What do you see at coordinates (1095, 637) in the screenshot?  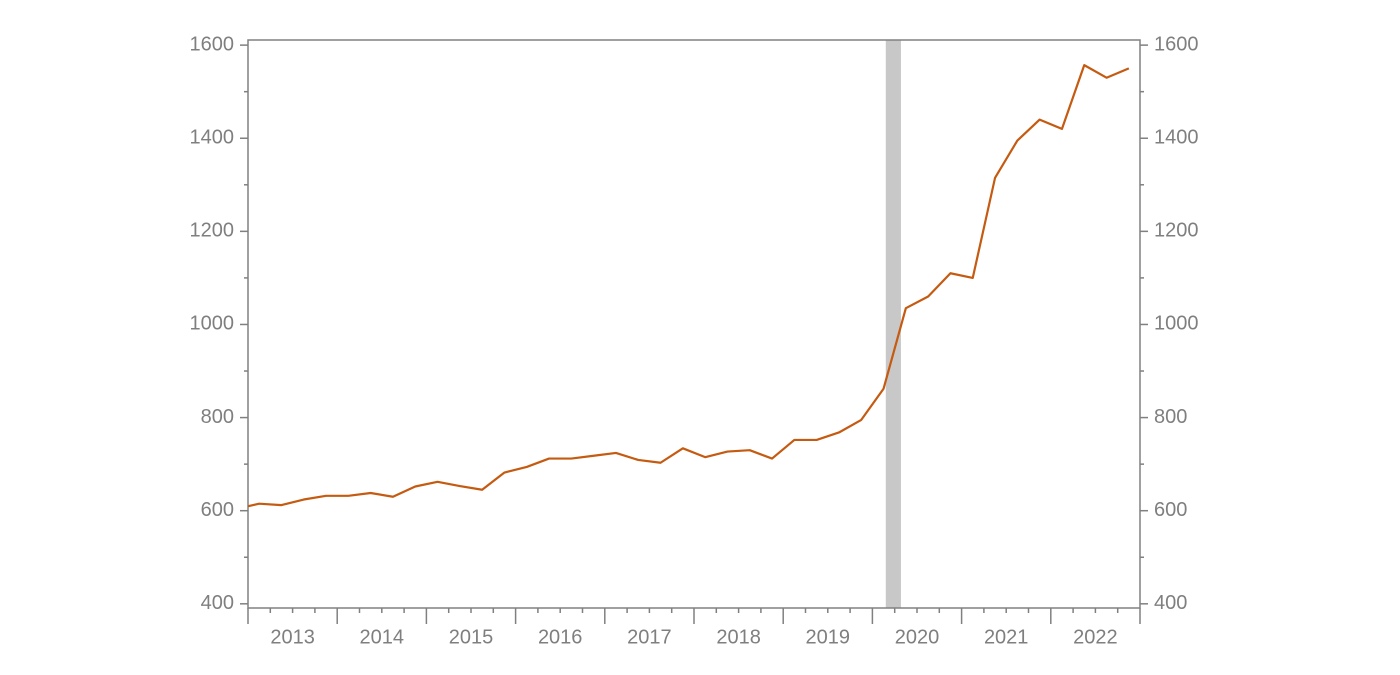 I see `x-tick-label: 2022` at bounding box center [1095, 637].